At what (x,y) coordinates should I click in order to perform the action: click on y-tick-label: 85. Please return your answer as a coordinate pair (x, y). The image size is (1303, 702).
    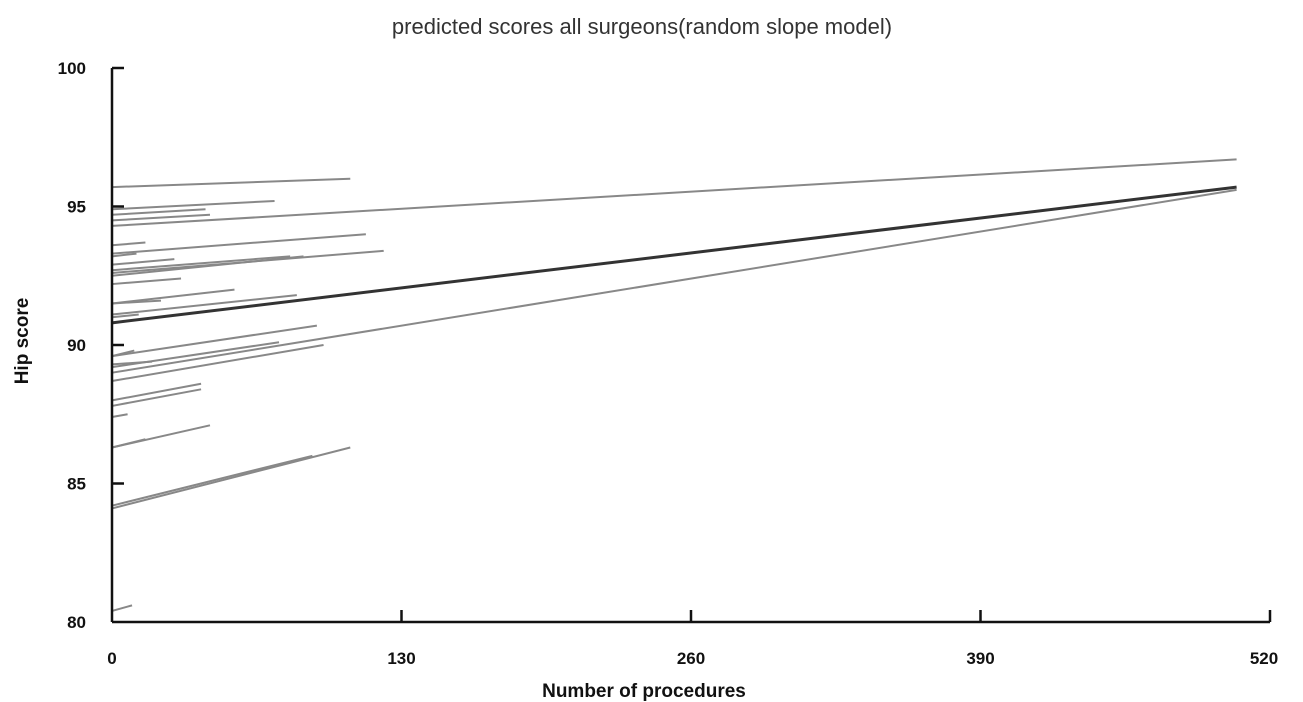
    Looking at the image, I should click on (76, 484).